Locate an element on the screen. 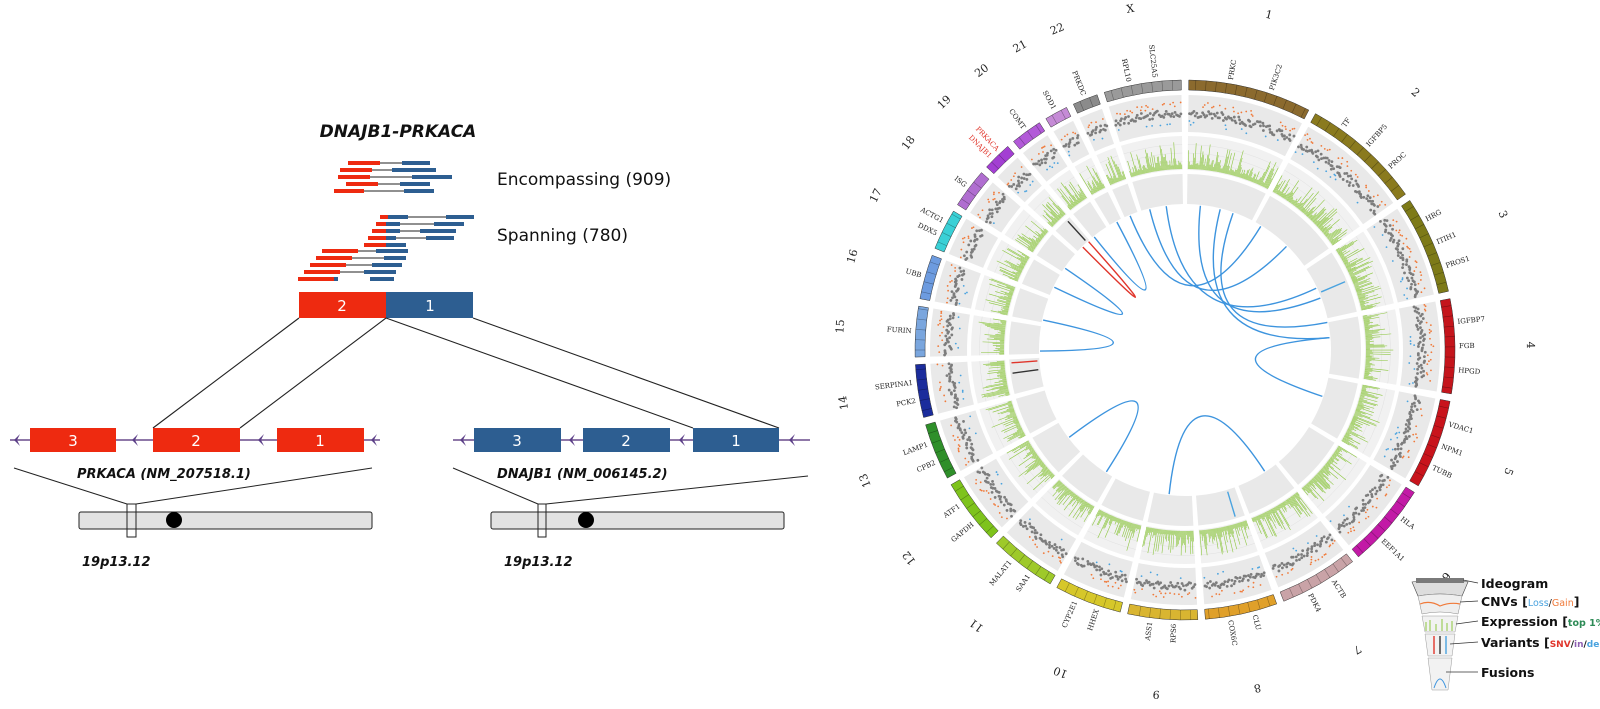  encompassing-reads is located at coordinates (393, 177).